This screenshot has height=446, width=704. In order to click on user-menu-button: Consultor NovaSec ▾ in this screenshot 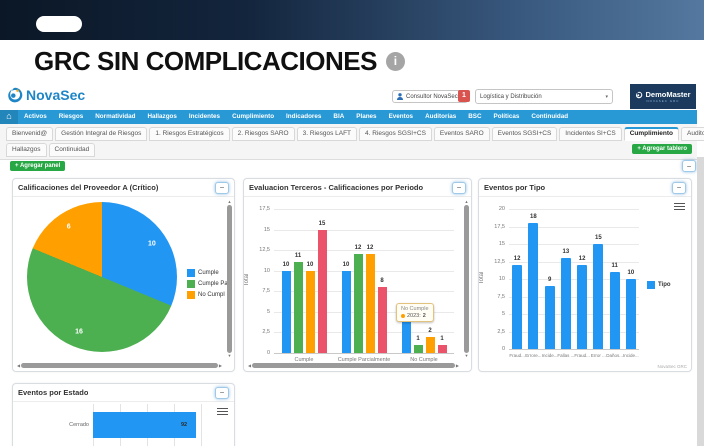, I will do `click(430, 96)`.